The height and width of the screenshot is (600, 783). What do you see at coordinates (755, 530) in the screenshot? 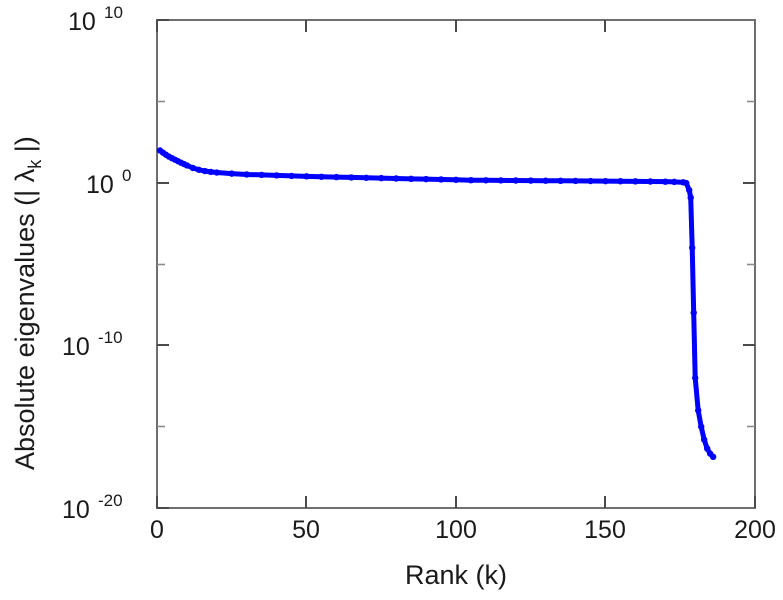
I see `x-tick-label-4: 200` at bounding box center [755, 530].